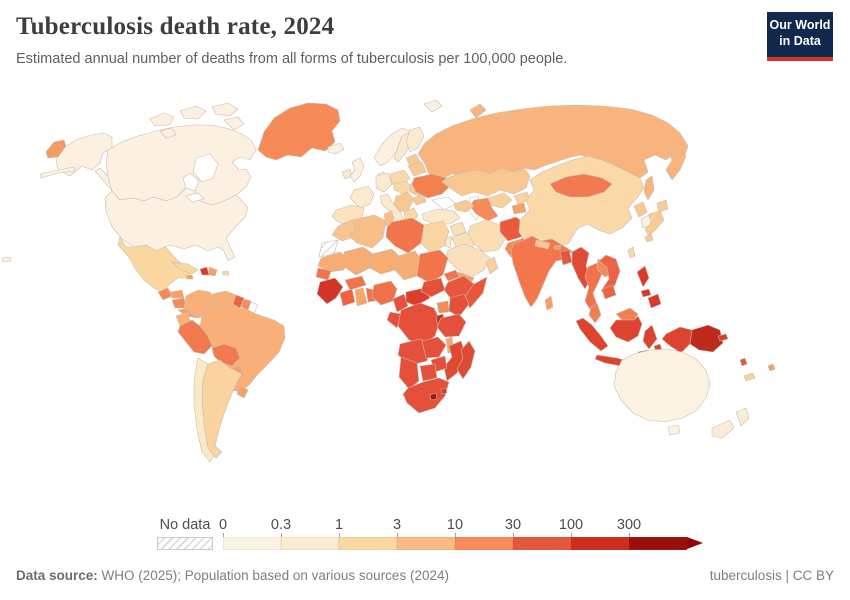 The image size is (850, 600). Describe the element at coordinates (428, 372) in the screenshot. I see `country-botswana` at that location.